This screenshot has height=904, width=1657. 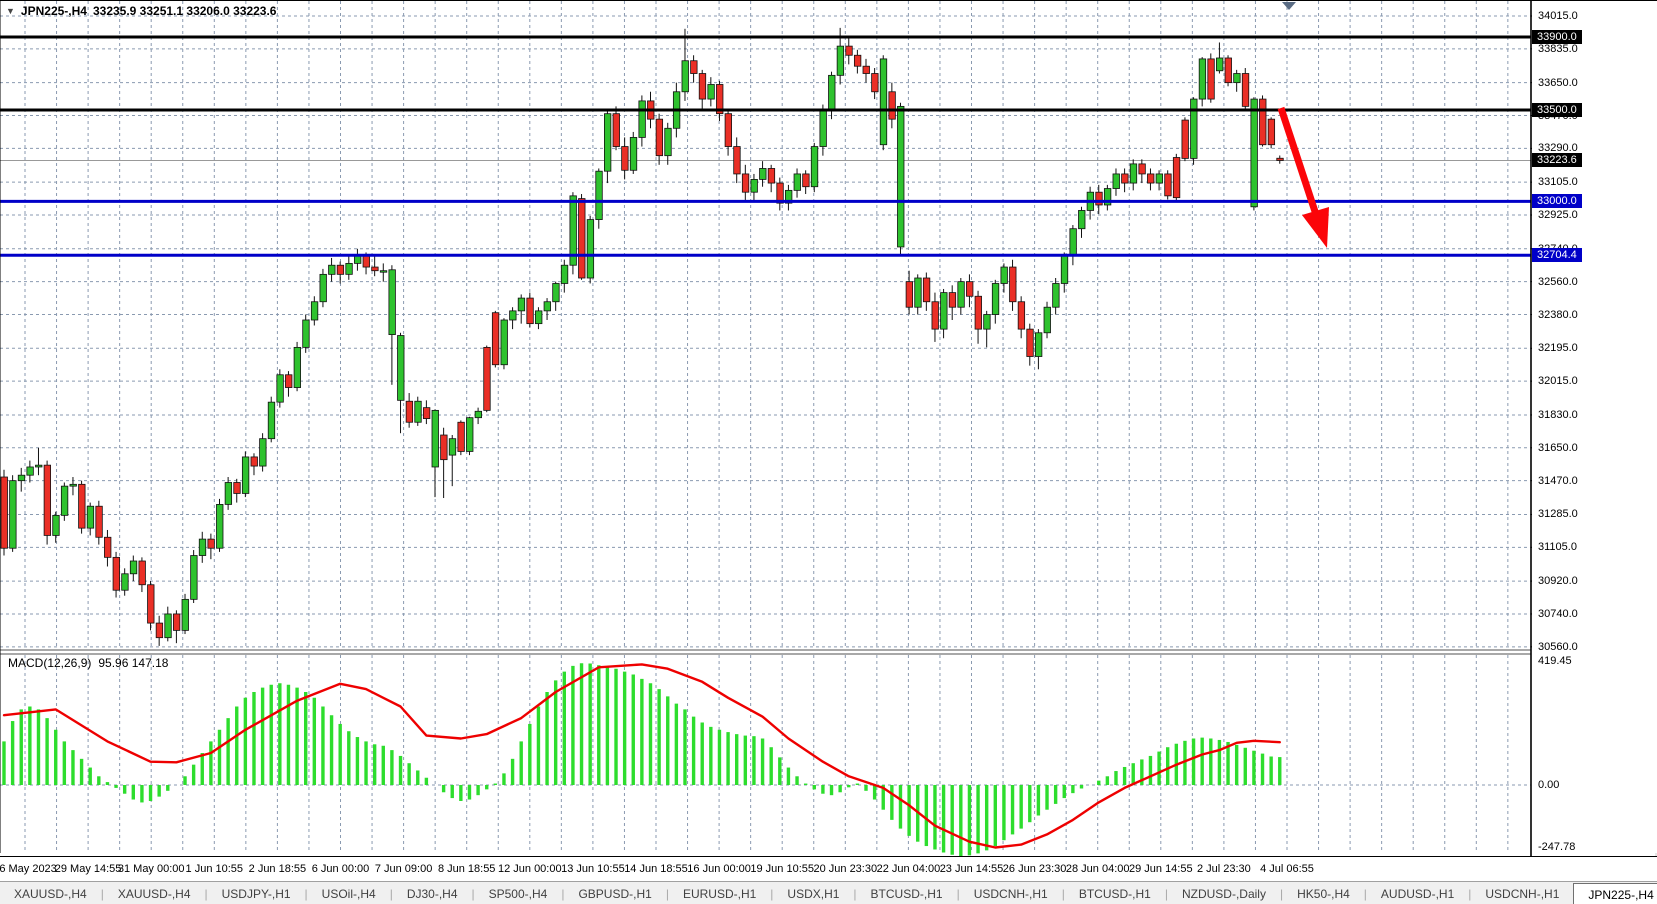 I want to click on chart-tab-nzdusd-daily: NZDUSD-,Daily, so click(x=1223, y=893).